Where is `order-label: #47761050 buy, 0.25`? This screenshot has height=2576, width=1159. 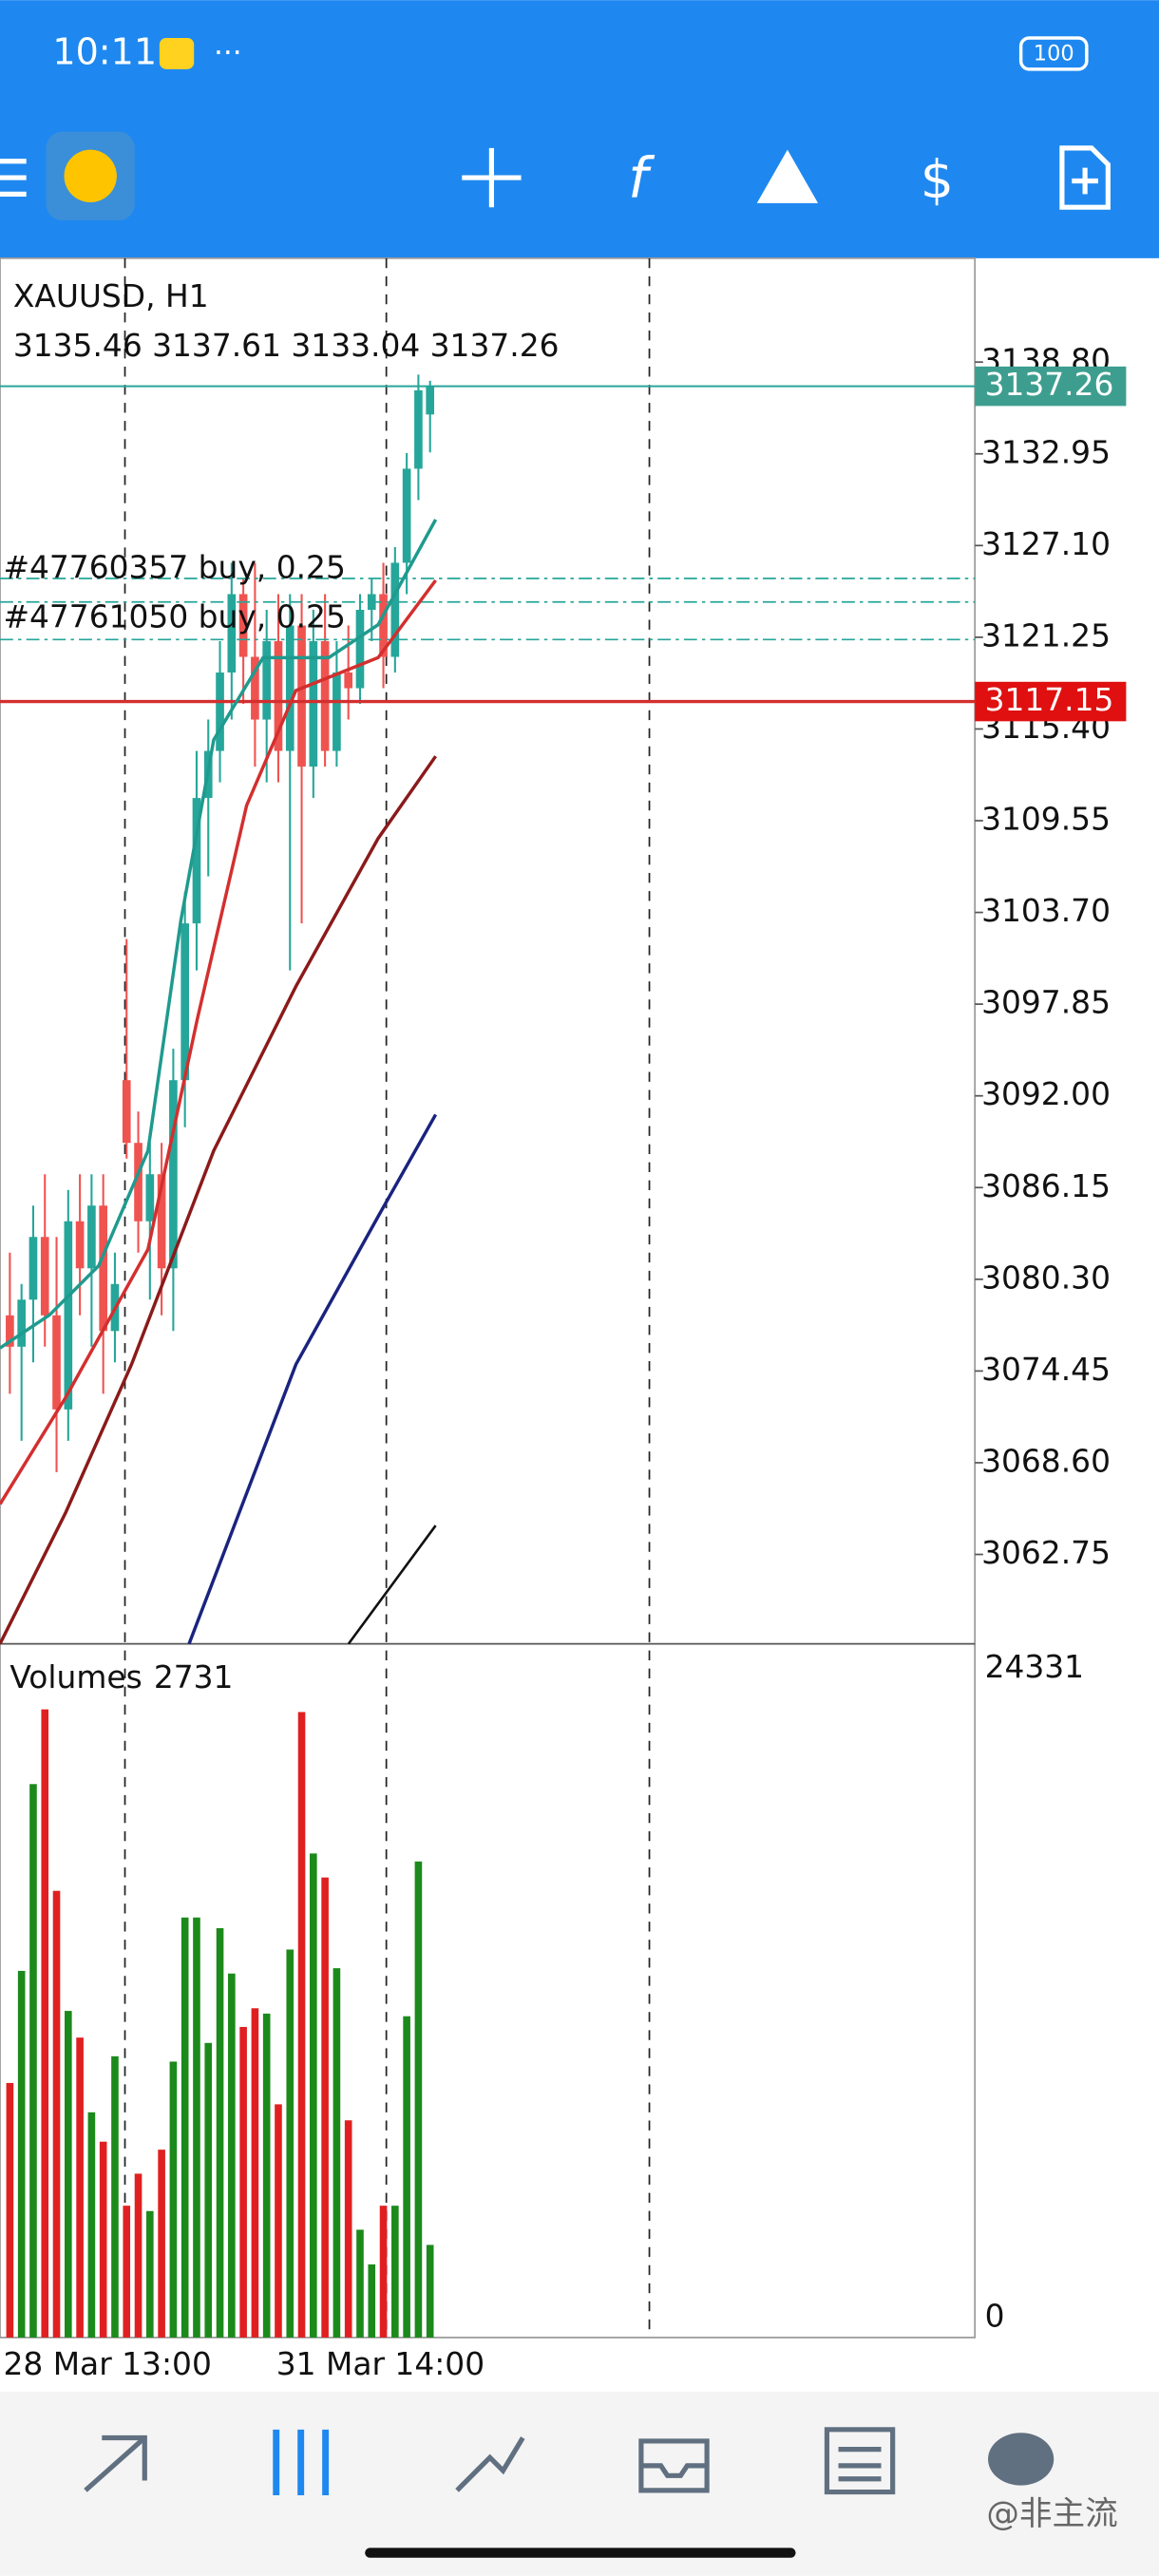 order-label: #47761050 buy, 0.25 is located at coordinates (174, 616).